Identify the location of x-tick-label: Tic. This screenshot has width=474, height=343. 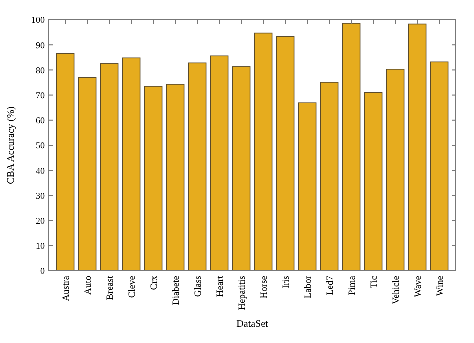
(375, 282).